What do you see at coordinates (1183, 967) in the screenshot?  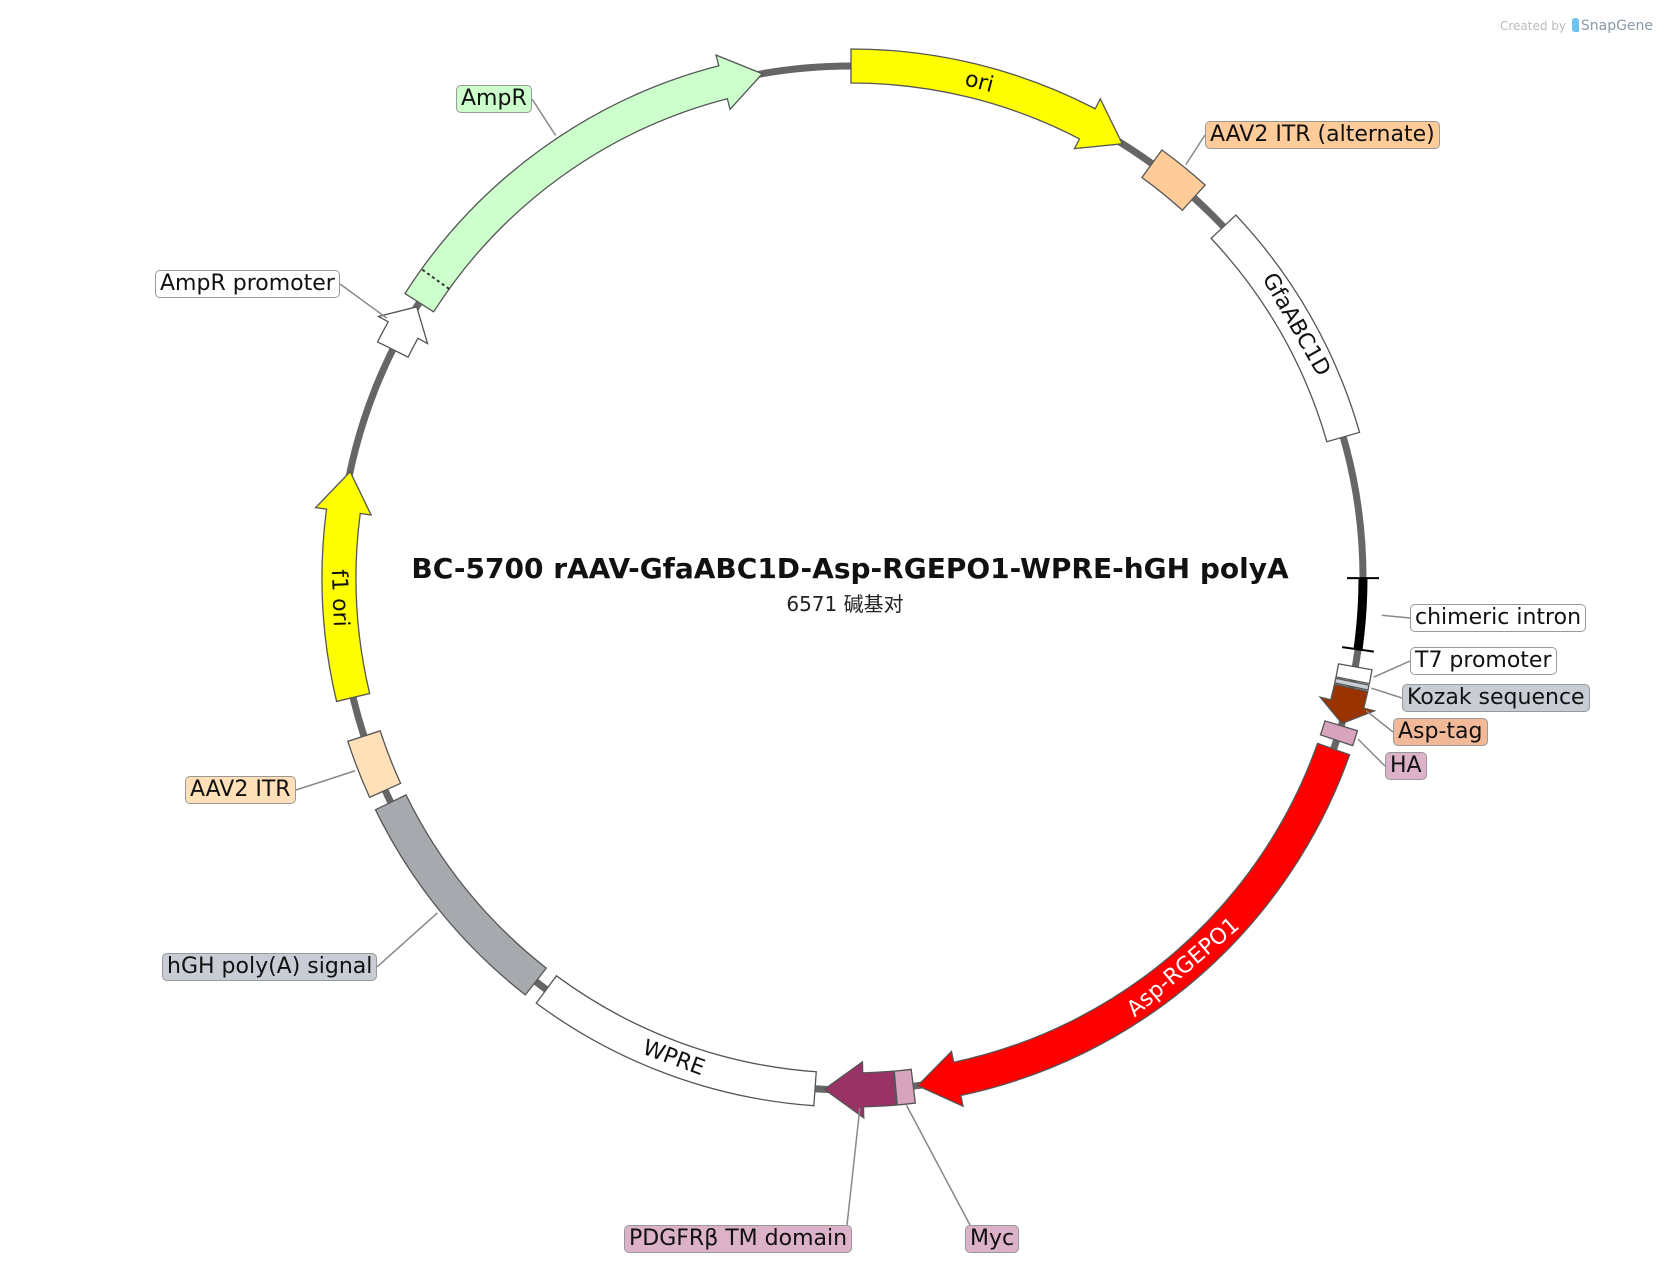 I see `feature-asp-rgepo1-label: Asp-RGEPO1` at bounding box center [1183, 967].